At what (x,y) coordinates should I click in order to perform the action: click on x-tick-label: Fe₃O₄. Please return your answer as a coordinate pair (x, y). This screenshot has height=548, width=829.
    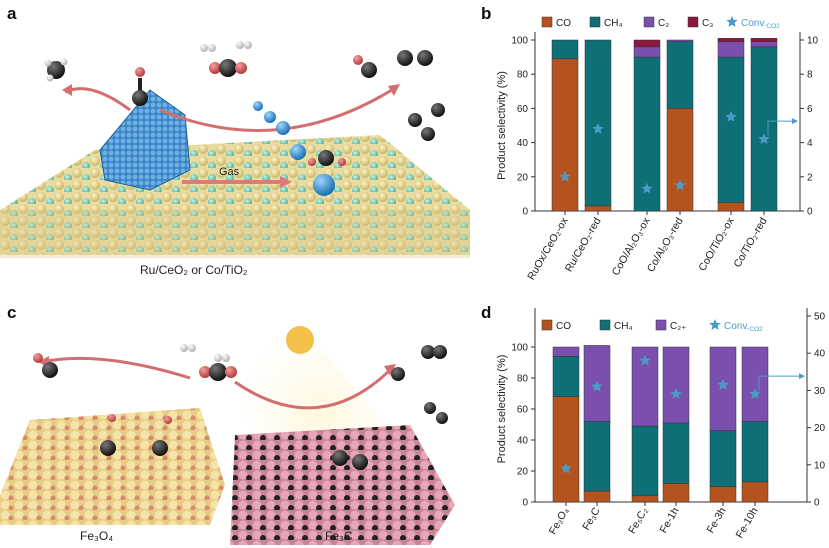
    Looking at the image, I should click on (559, 521).